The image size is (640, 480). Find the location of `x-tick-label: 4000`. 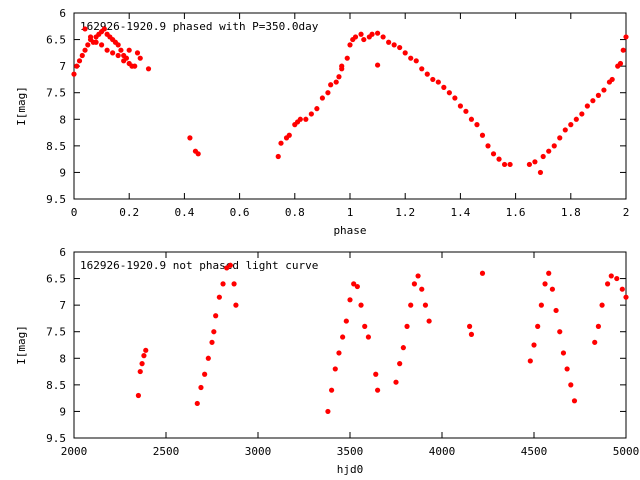

x-tick-label: 4000 is located at coordinates (442, 451).